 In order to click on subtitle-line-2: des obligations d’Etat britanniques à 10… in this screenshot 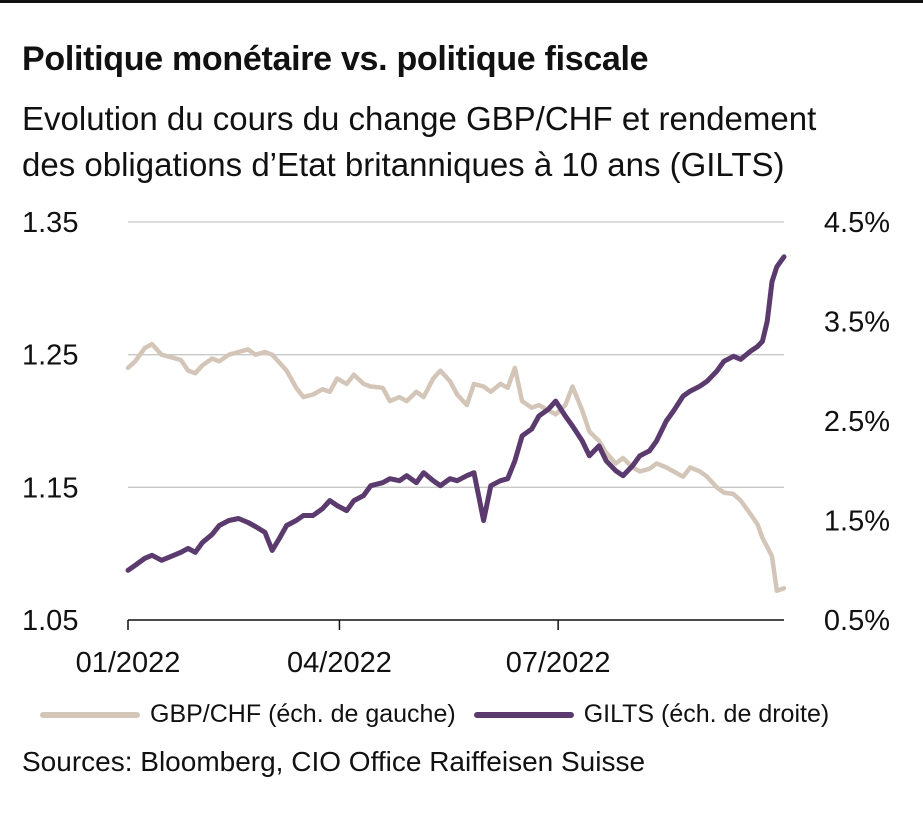, I will do `click(403, 164)`.